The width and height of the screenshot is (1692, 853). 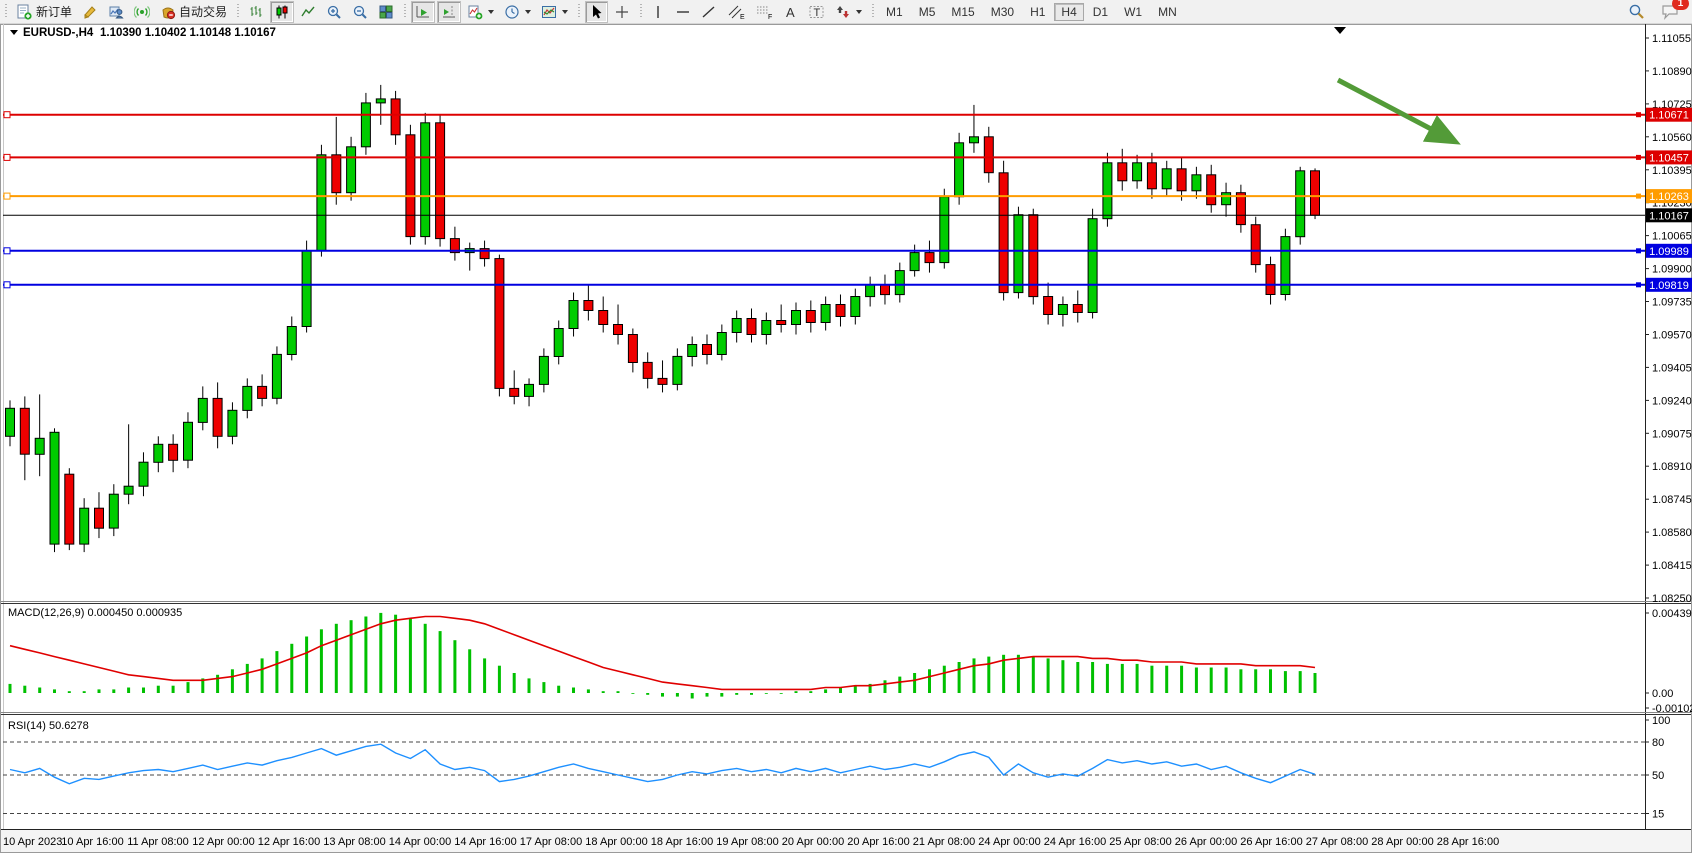 What do you see at coordinates (1636, 12) in the screenshot?
I see `search-button` at bounding box center [1636, 12].